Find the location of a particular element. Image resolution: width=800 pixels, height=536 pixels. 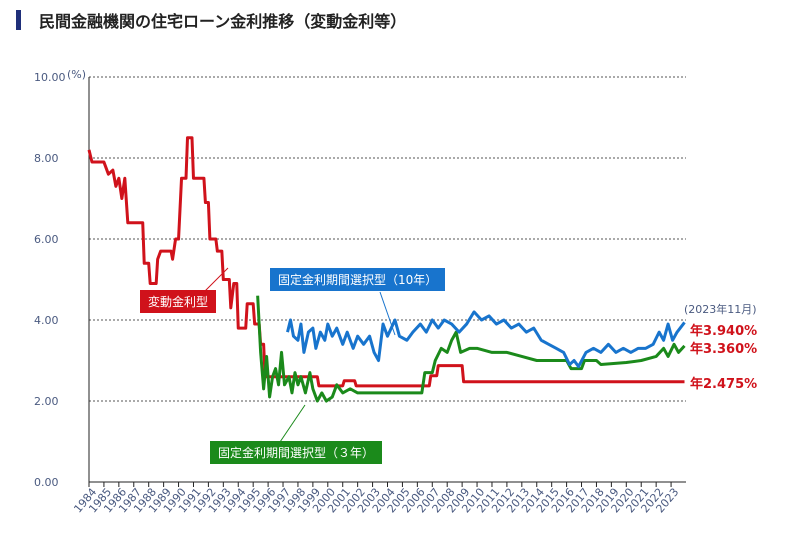

legend-fixed10: 固定金利期間選択型（10年） is located at coordinates (358, 279).